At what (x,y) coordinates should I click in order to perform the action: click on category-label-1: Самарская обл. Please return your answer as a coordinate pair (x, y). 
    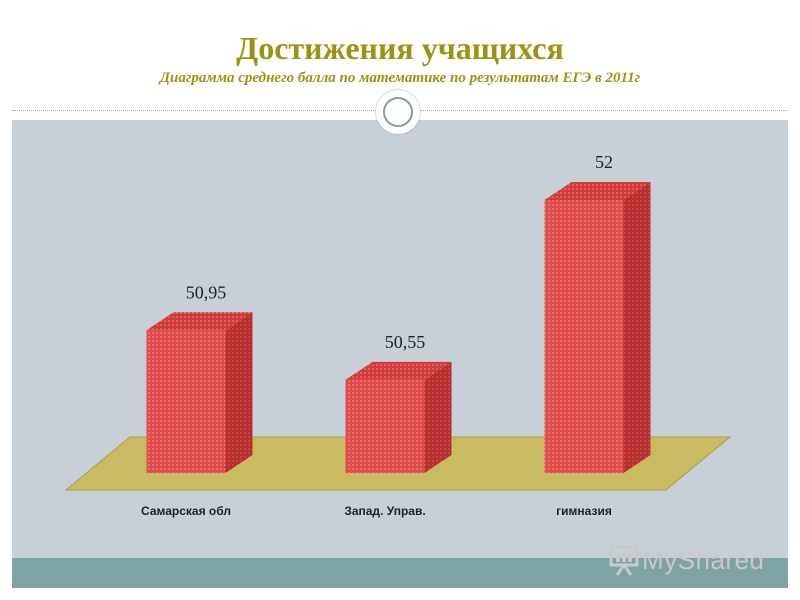
    Looking at the image, I should click on (186, 511).